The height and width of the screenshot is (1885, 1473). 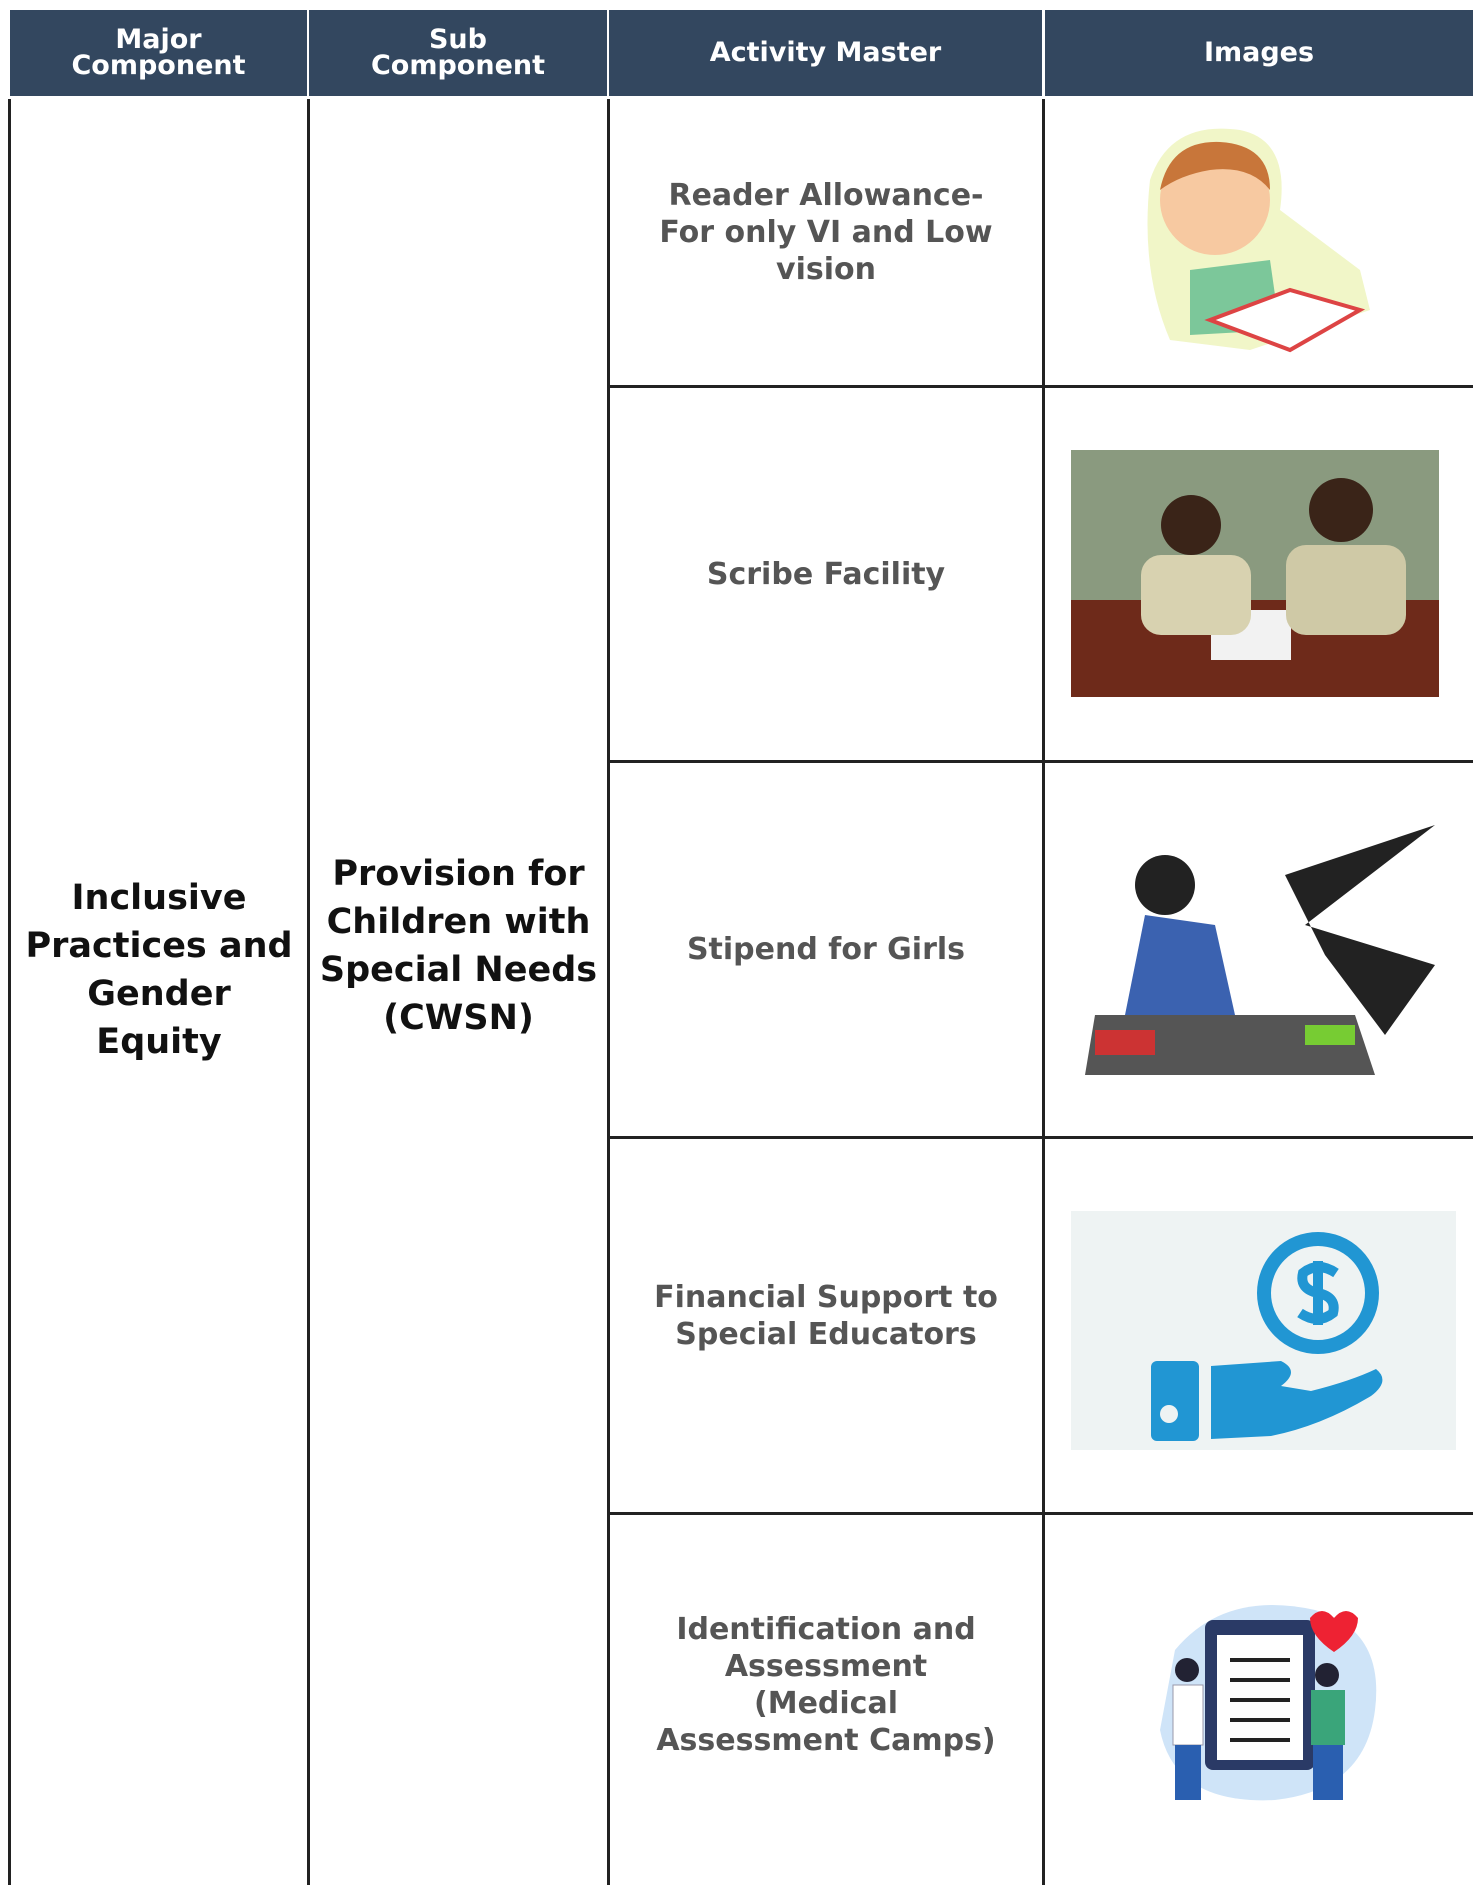 What do you see at coordinates (158, 53) in the screenshot?
I see `header-cell: Major Component` at bounding box center [158, 53].